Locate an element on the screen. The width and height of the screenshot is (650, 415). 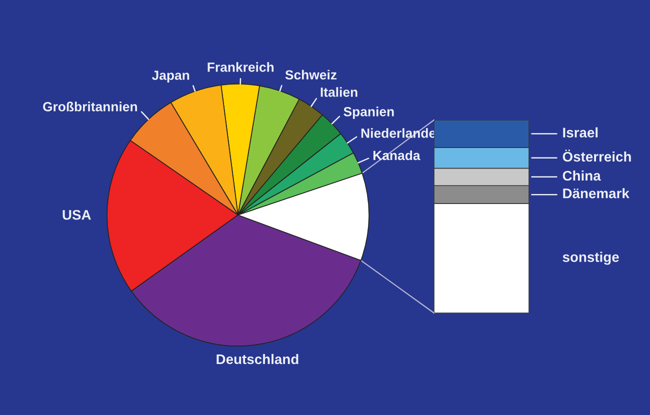
slice-label: Deutschland is located at coordinates (257, 359).